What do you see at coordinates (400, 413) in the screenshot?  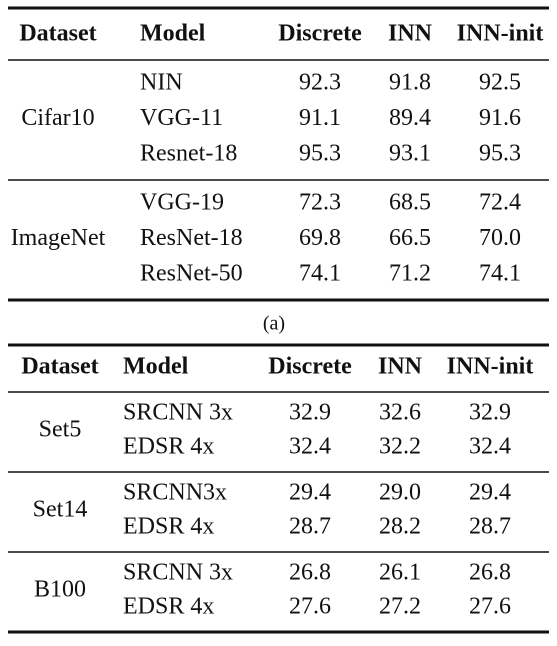 I see `table-cell: 32.6` at bounding box center [400, 413].